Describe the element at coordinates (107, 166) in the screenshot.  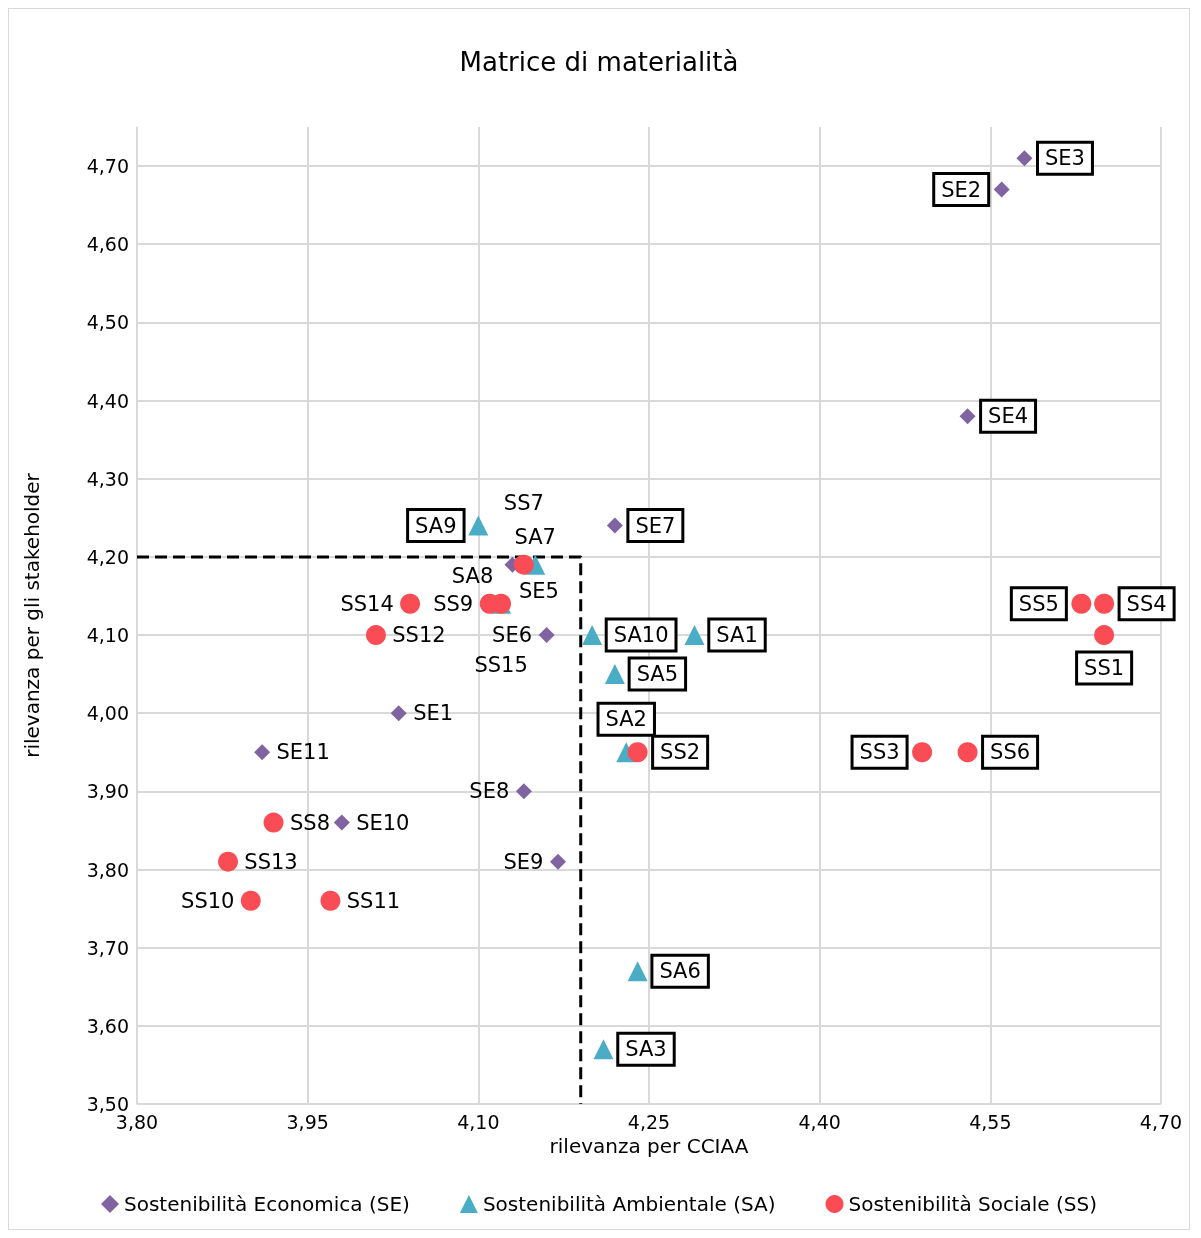
I see `y-tick-label: 4,70` at that location.